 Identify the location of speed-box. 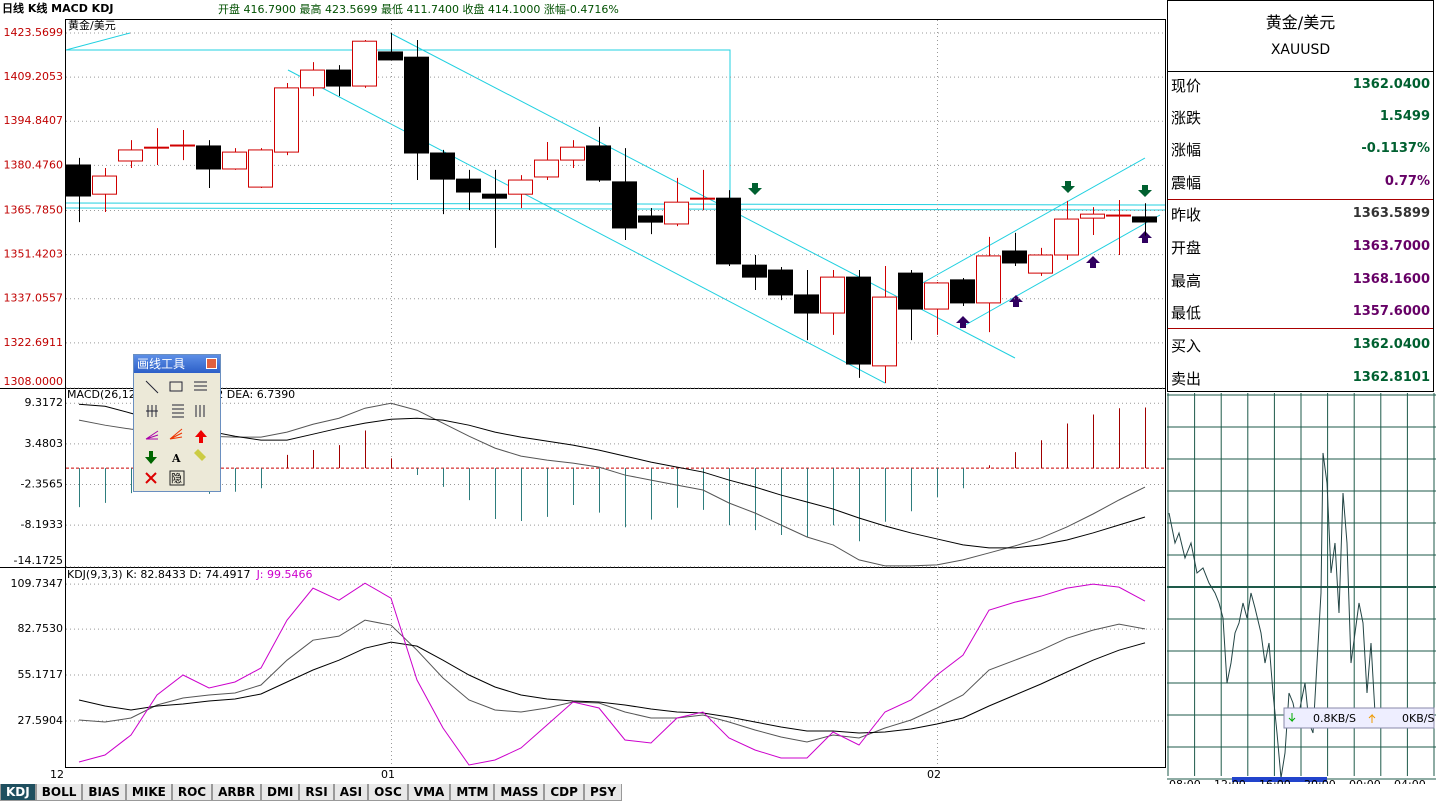
(1359, 718).